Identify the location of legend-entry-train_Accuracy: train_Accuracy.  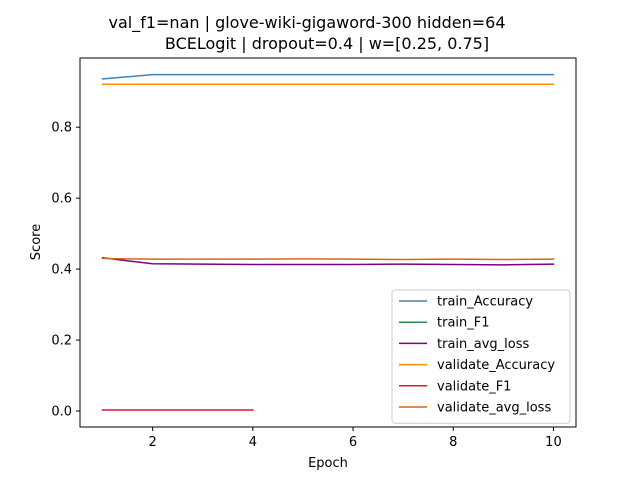
(485, 302).